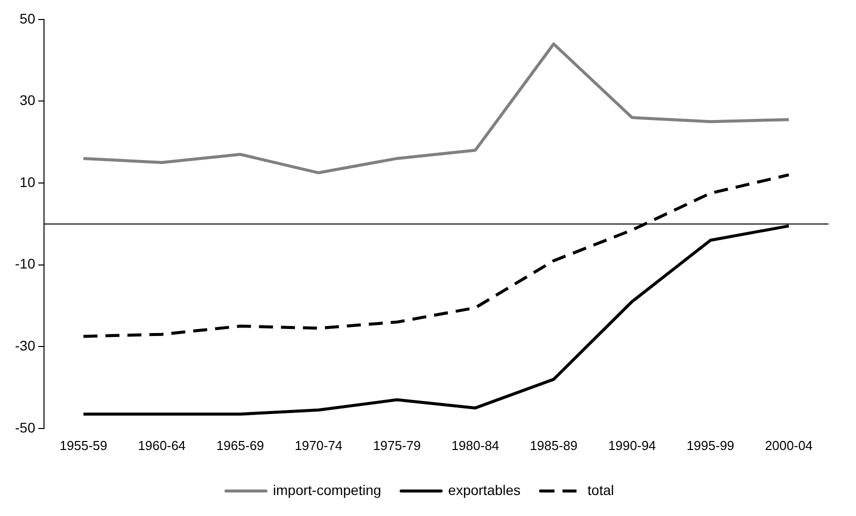 Image resolution: width=856 pixels, height=516 pixels. What do you see at coordinates (28, 100) in the screenshot?
I see `y-tick-label: 30` at bounding box center [28, 100].